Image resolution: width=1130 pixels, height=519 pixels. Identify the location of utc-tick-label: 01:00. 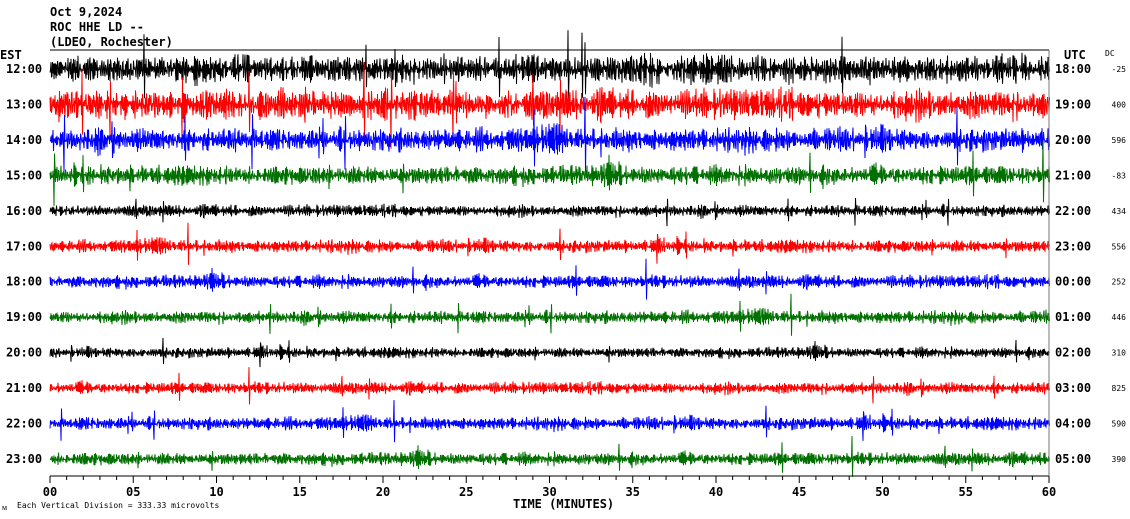
(1073, 317).